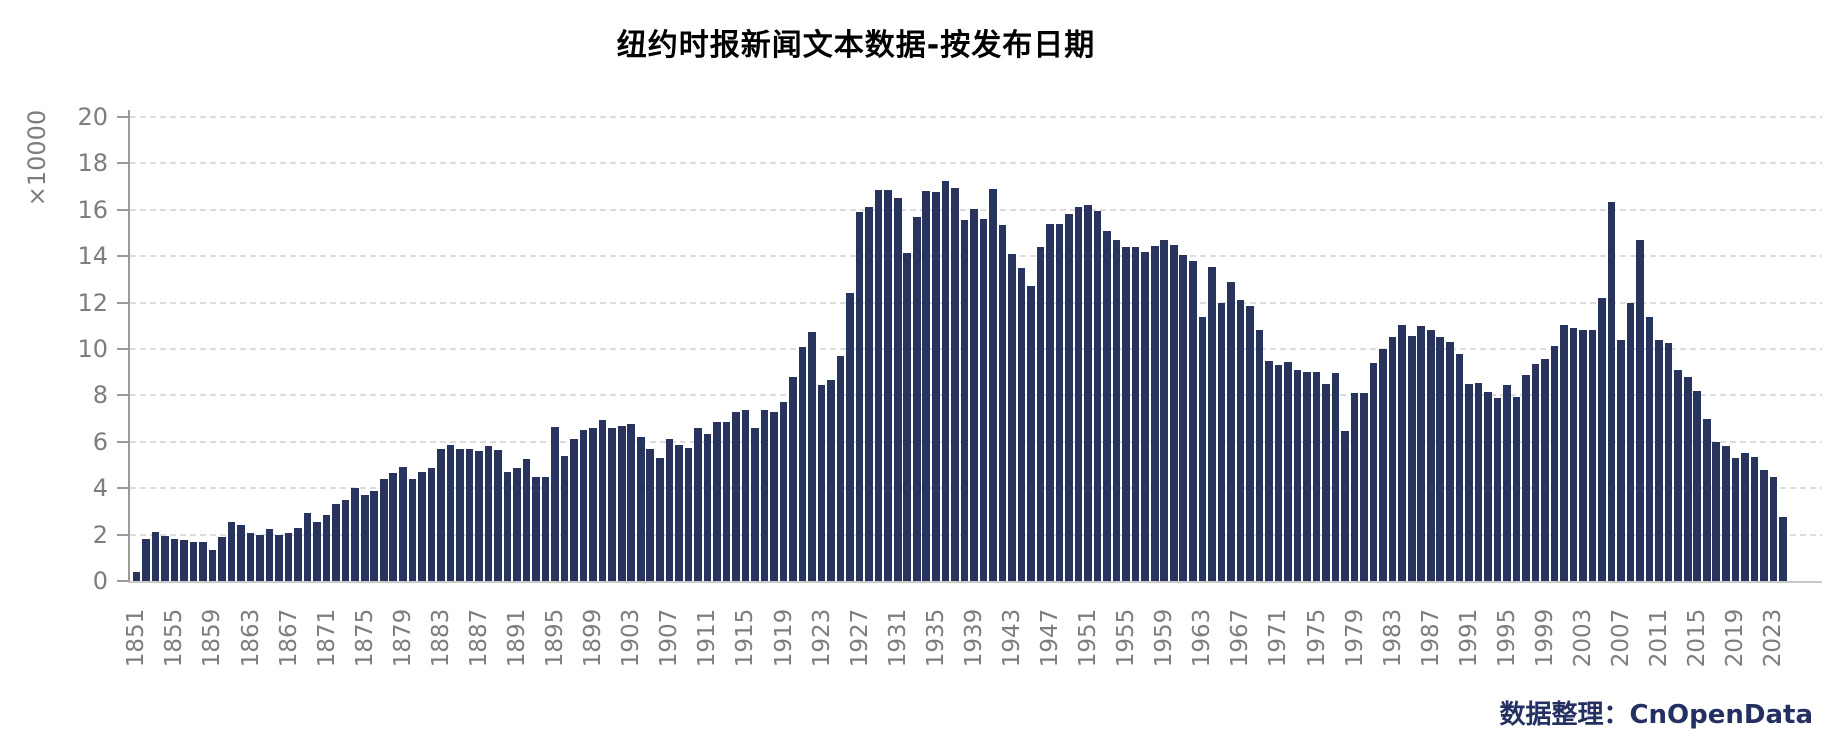 Image resolution: width=1833 pixels, height=750 pixels. What do you see at coordinates (1430, 638) in the screenshot?
I see `x-tick-label: 1987` at bounding box center [1430, 638].